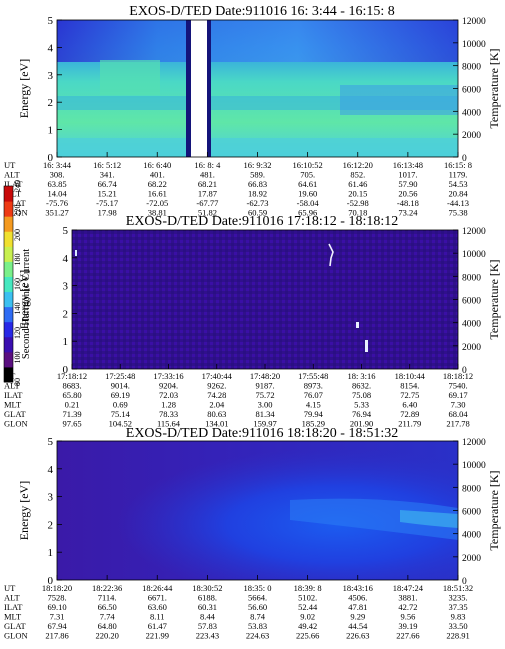 The width and height of the screenshot is (505, 649). Describe the element at coordinates (72, 405) in the screenshot. I see `panel-2-table-cell: 0.21` at that location.